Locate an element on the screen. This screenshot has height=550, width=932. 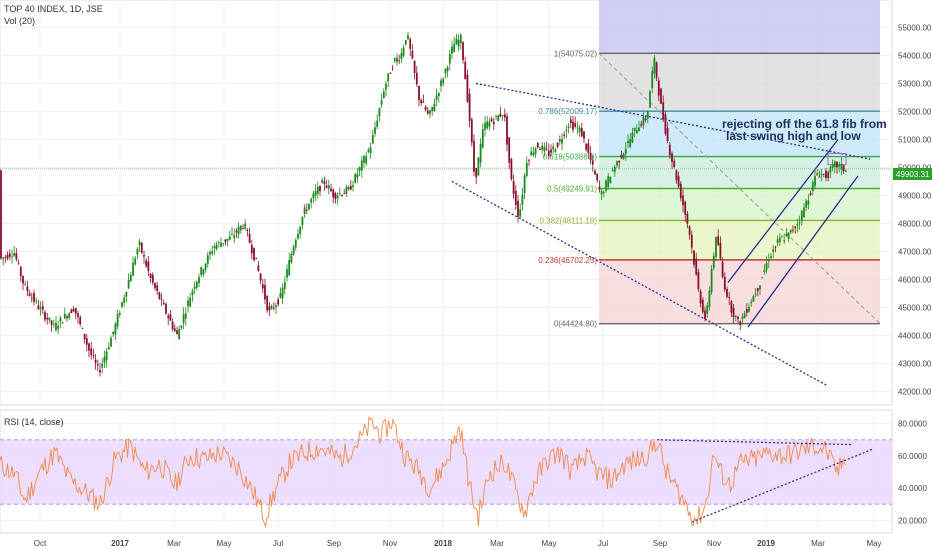
price-tick-label: 46000.00 is located at coordinates (915, 280).